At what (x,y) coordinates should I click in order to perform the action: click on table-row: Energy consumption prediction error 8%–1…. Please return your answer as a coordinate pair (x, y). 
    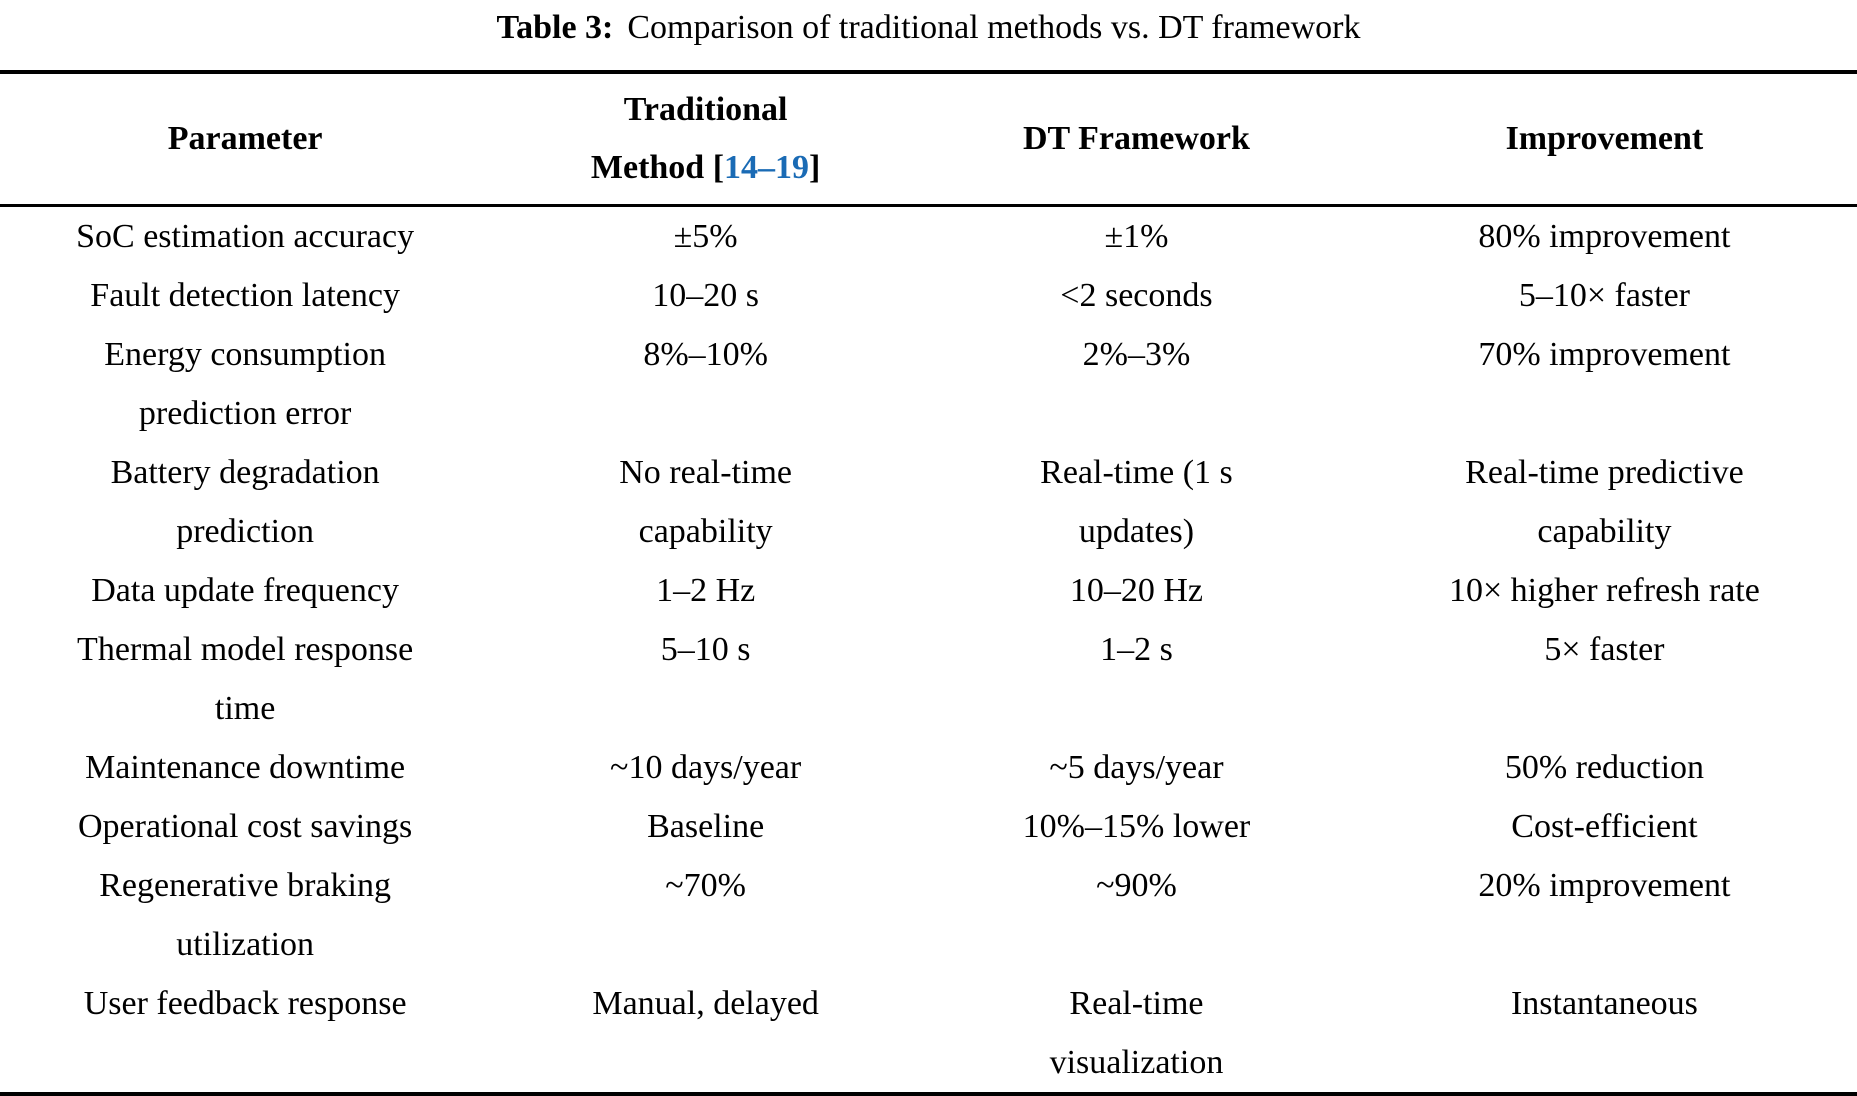
    Looking at the image, I should click on (928, 384).